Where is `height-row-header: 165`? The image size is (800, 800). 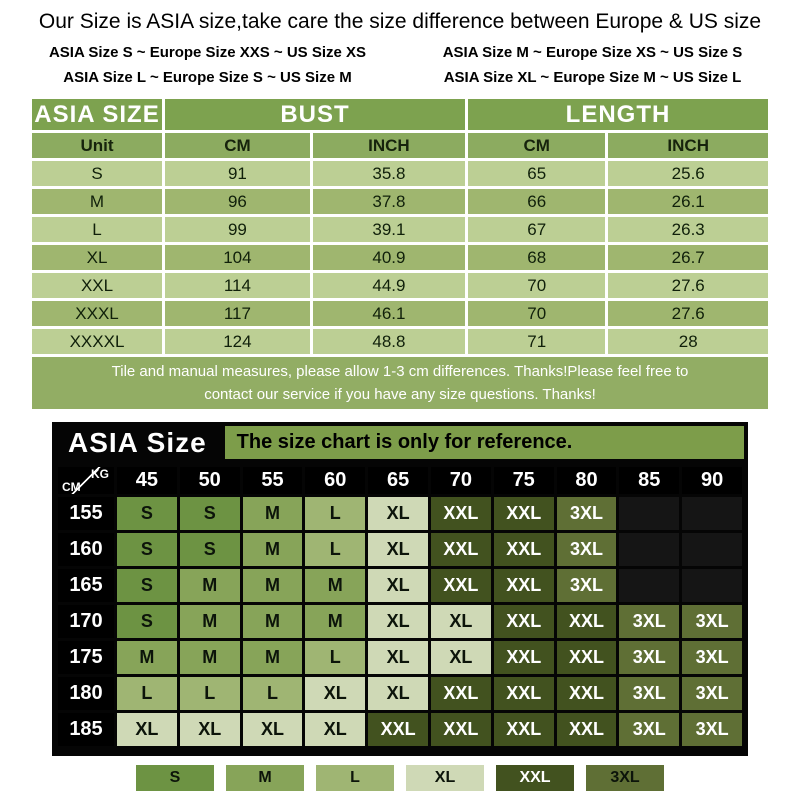
height-row-header: 165 is located at coordinates (86, 585).